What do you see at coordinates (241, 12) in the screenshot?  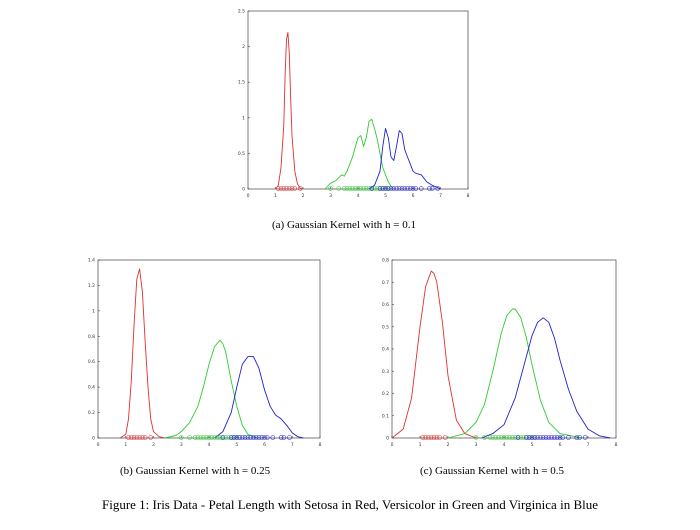 I see `y-tick-label: 2.5` at bounding box center [241, 12].